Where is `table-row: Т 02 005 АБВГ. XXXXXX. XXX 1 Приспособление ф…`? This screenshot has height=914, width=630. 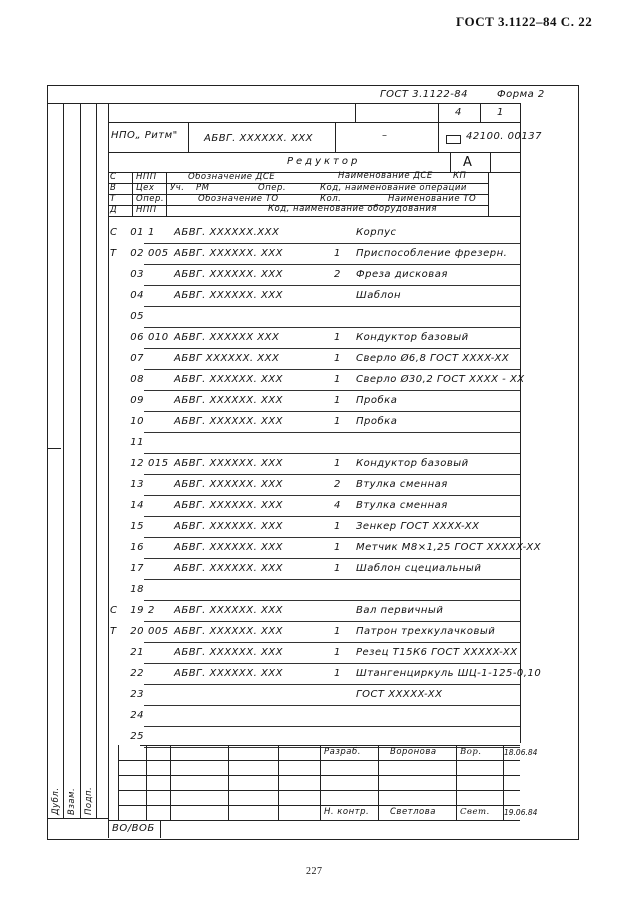
table-row: Т 02 005 АБВГ. XXXXXX. XXX 1 Приспособление ф… is located at coordinates (314, 254).